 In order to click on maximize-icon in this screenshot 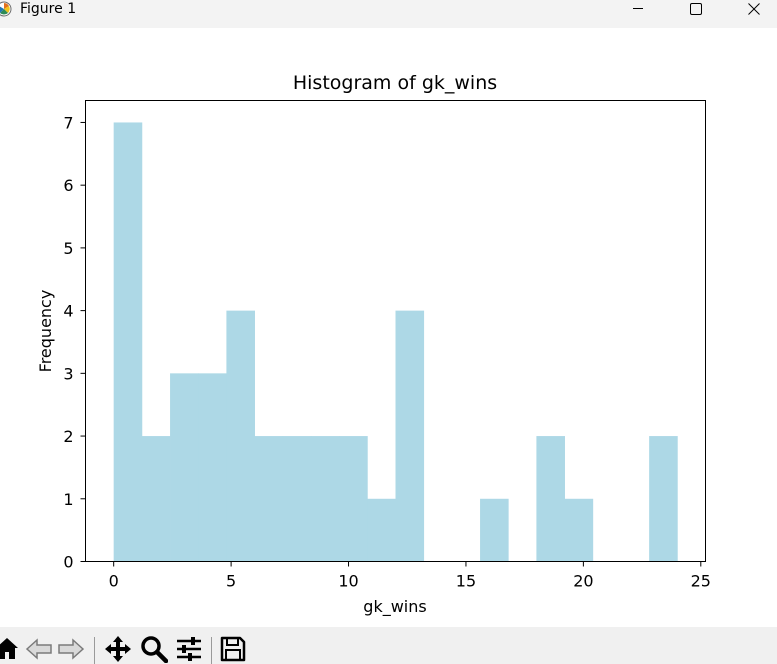, I will do `click(696, 9)`.